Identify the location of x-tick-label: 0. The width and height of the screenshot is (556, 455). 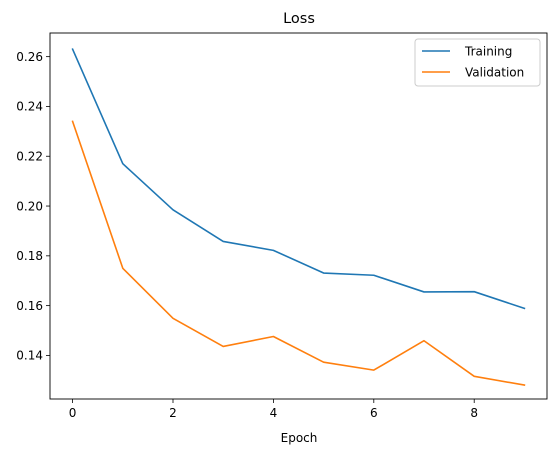
(73, 413).